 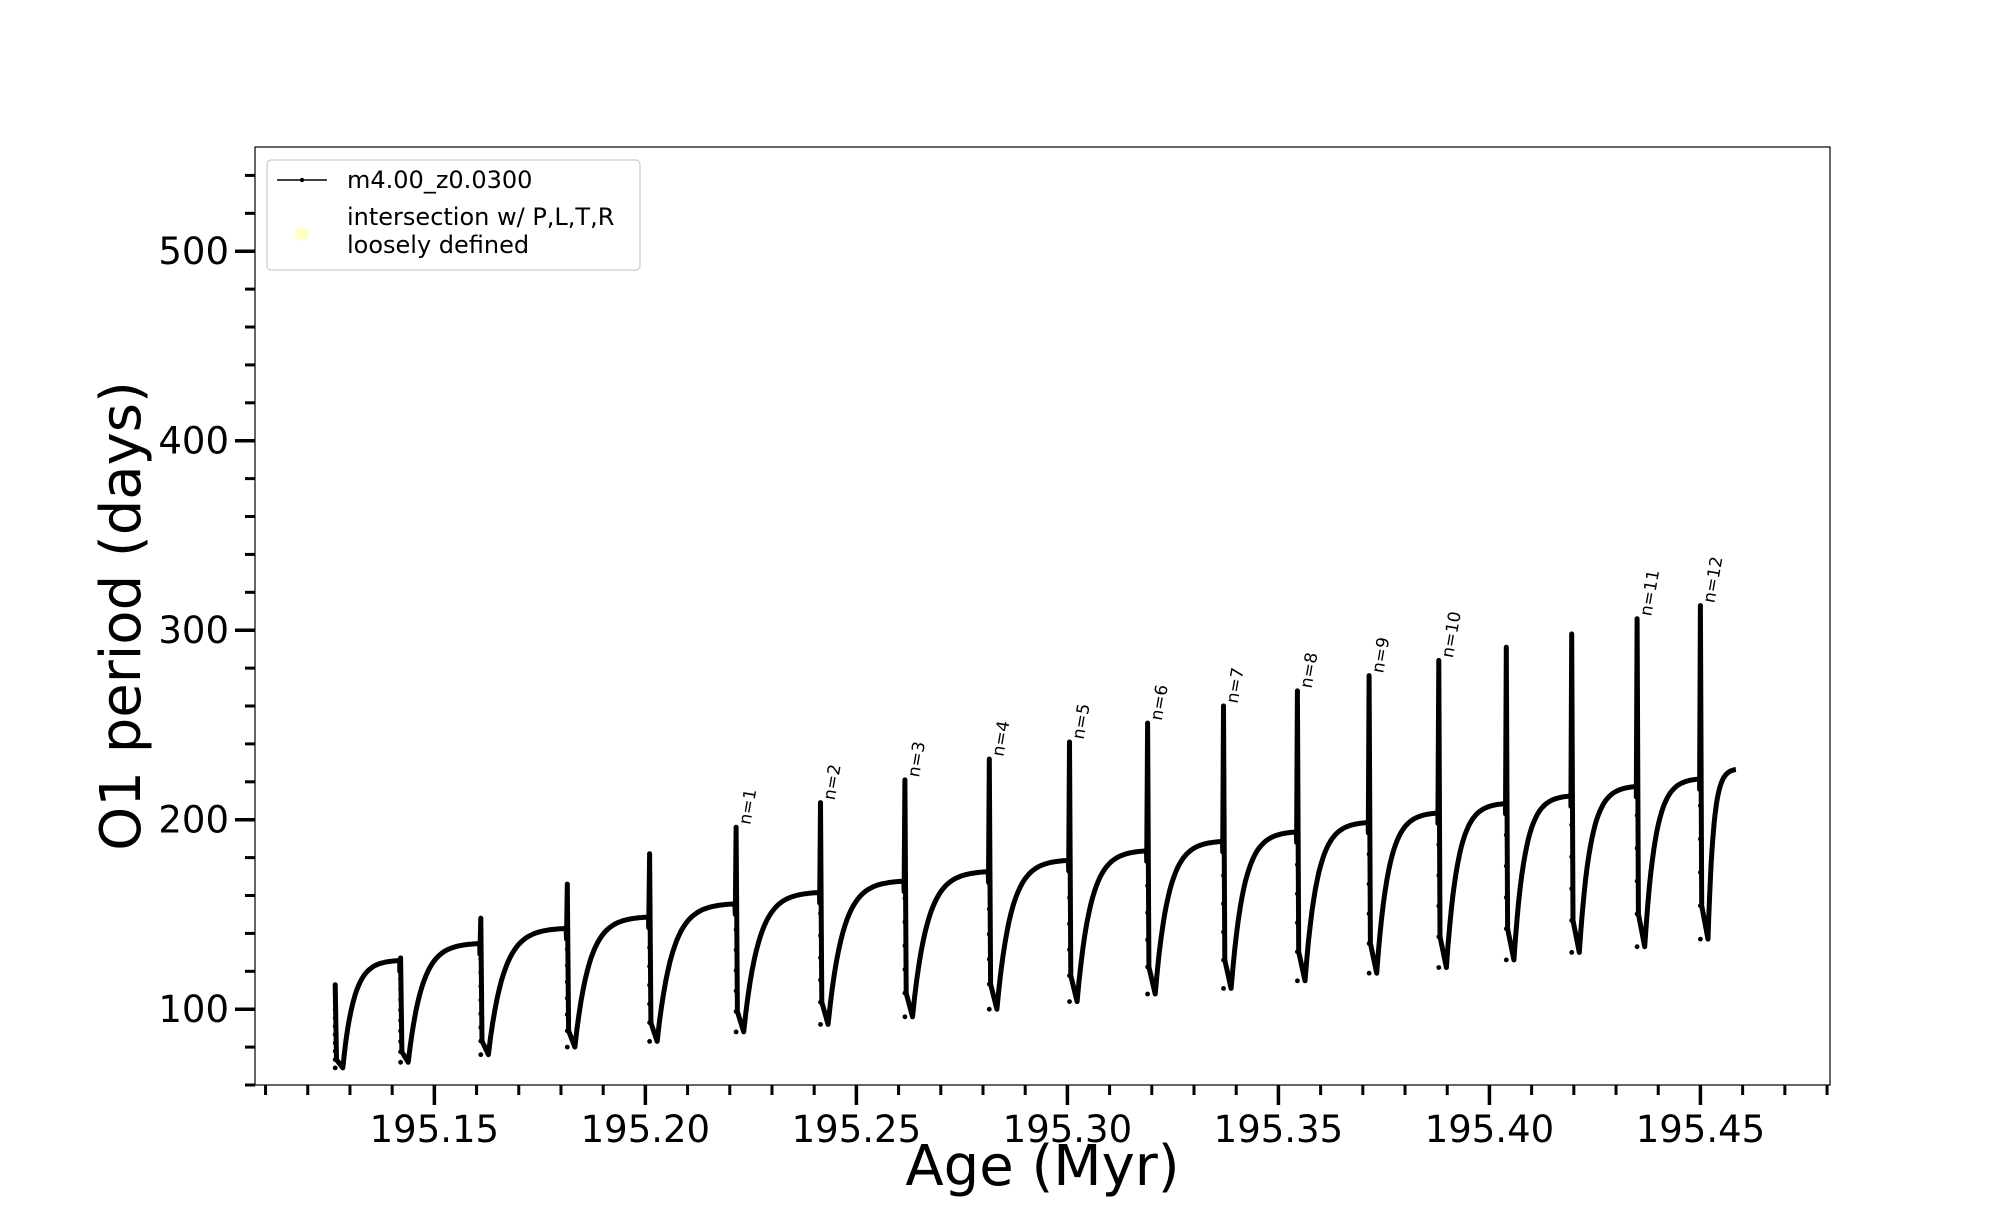 I want to click on legend-box, so click(x=453, y=215).